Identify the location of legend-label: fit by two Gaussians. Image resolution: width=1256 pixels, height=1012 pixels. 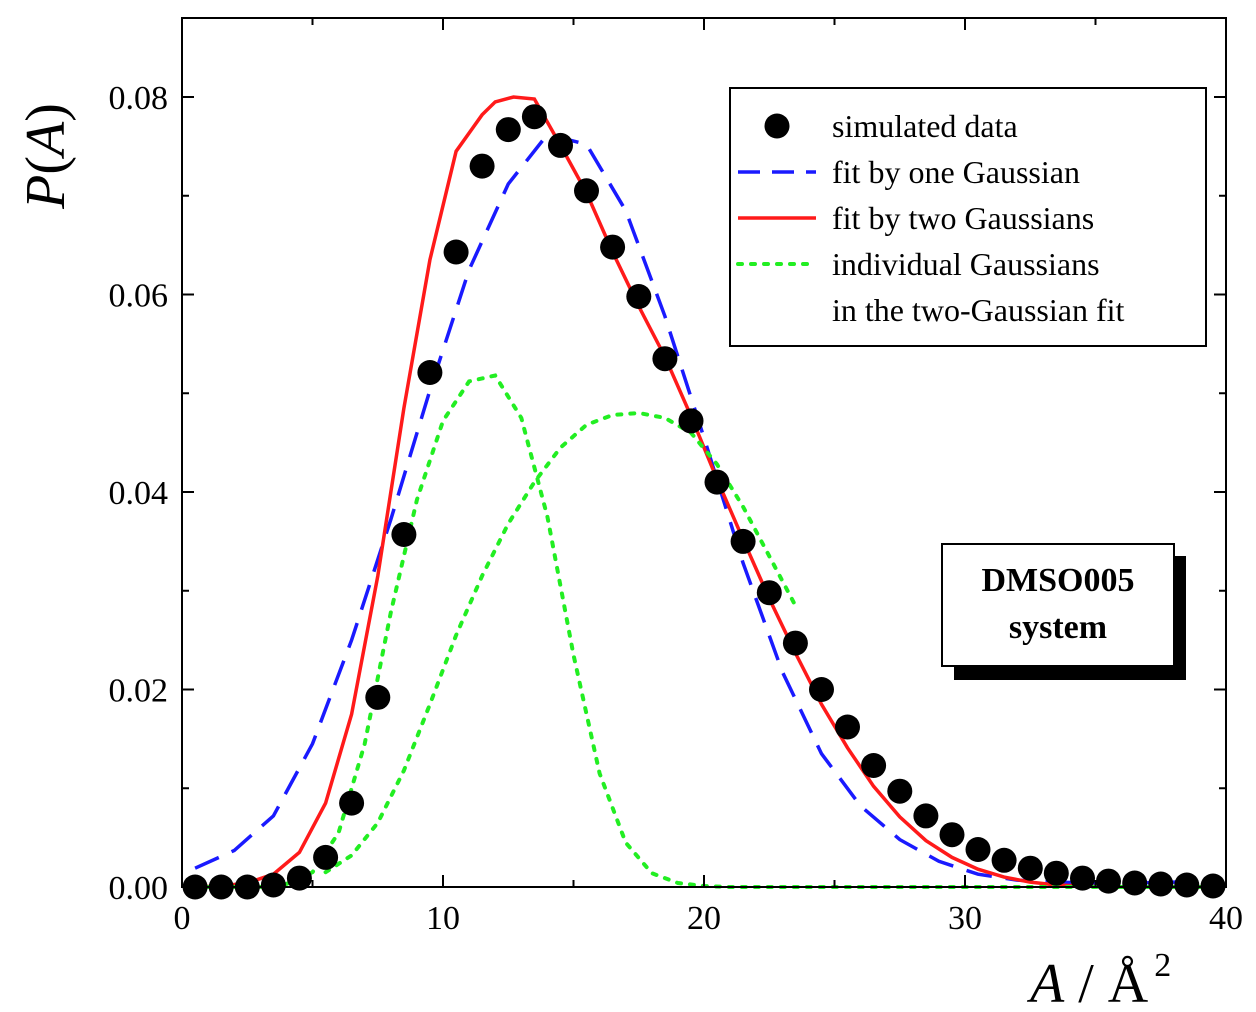
(963, 218).